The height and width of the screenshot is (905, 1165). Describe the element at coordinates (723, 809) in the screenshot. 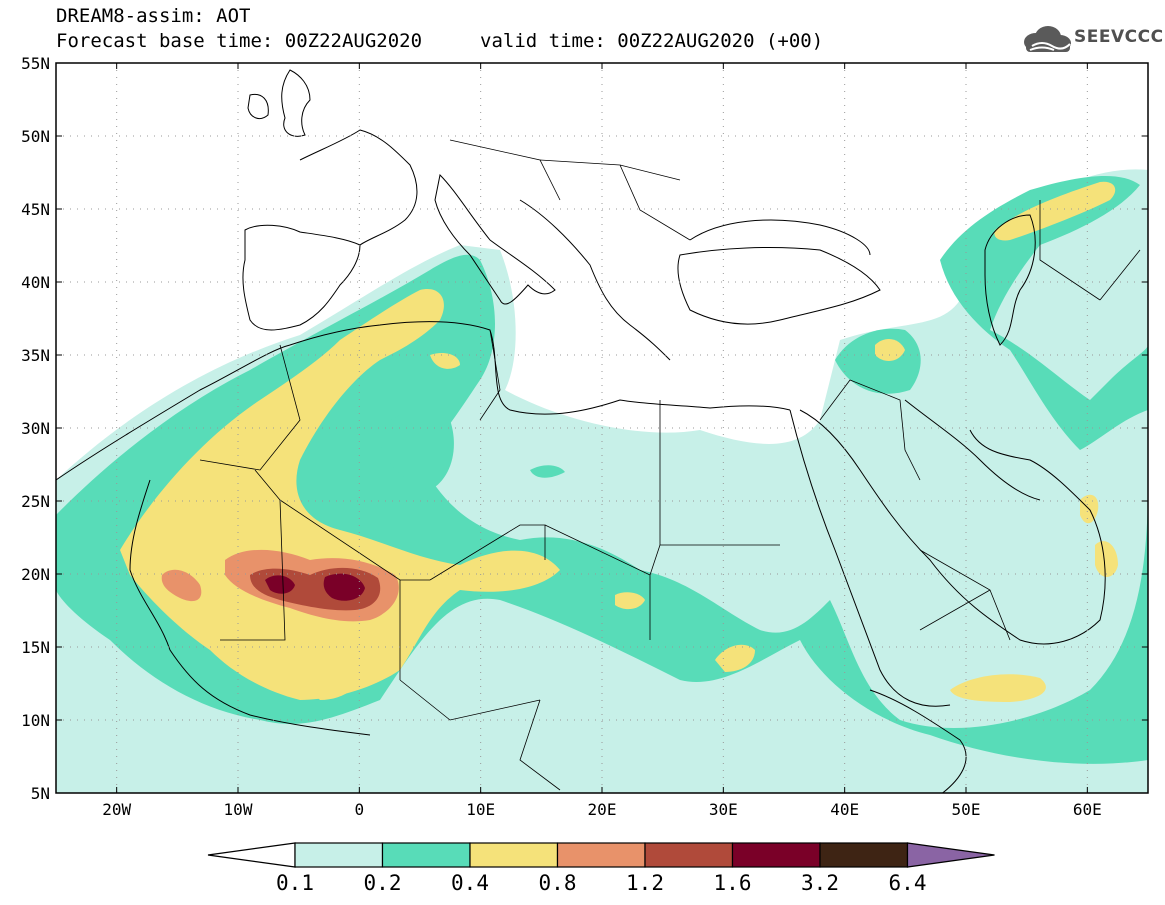

I see `lon-label: 30E` at that location.